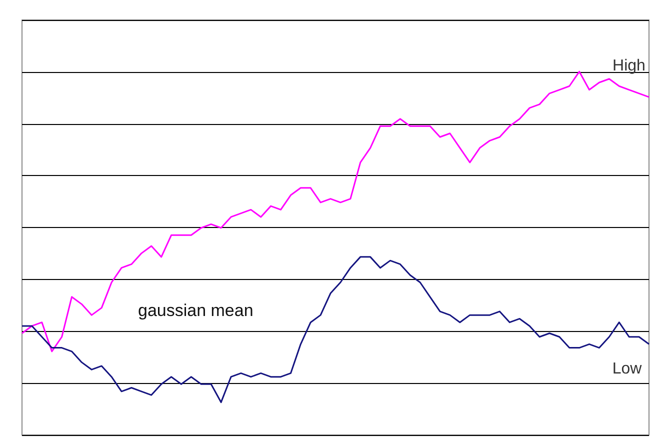  I want to click on series-label: High, so click(629, 66).